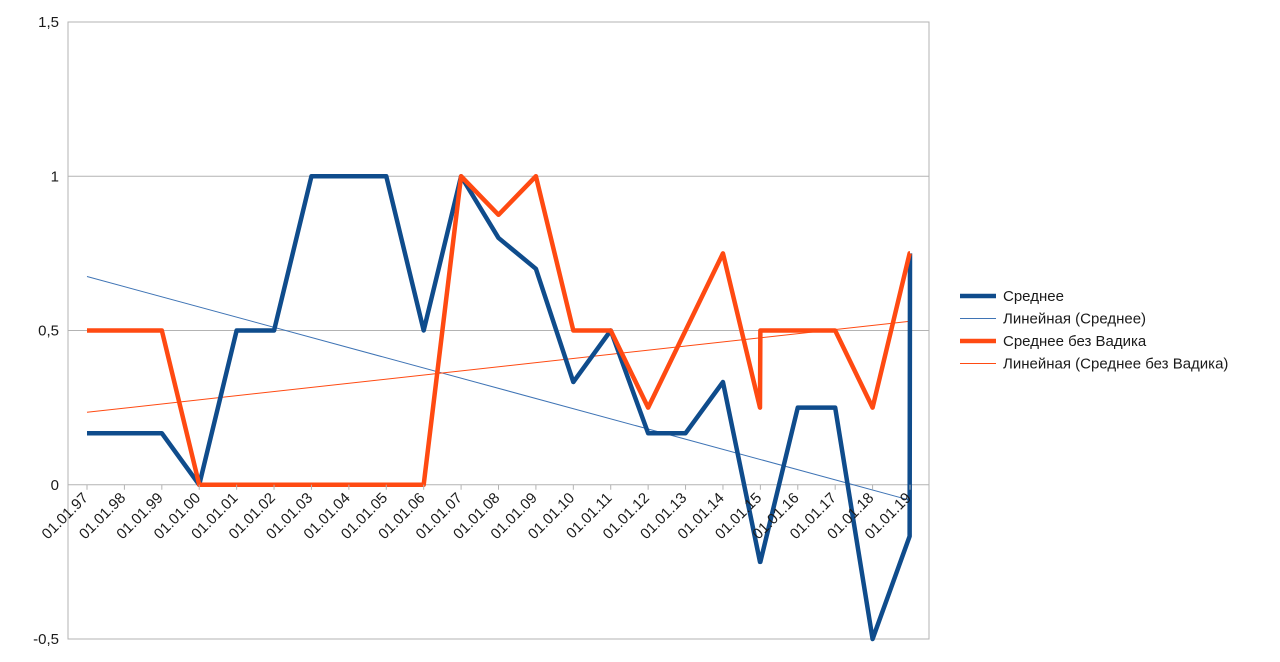 The width and height of the screenshot is (1280, 662). I want to click on legend-label: Среднее, so click(1033, 296).